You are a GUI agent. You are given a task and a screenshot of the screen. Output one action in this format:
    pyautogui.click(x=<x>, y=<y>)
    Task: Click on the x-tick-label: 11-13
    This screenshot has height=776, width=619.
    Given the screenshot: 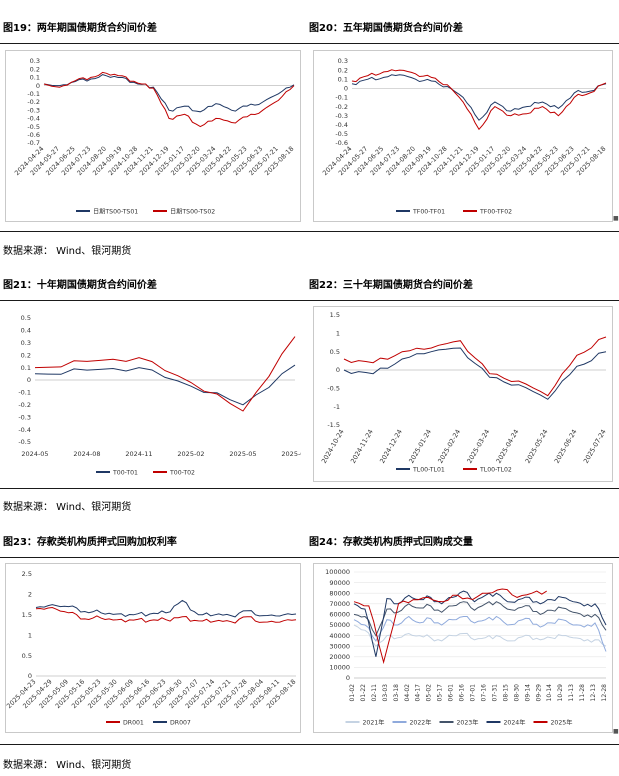 What is the action you would take?
    pyautogui.click(x=571, y=693)
    